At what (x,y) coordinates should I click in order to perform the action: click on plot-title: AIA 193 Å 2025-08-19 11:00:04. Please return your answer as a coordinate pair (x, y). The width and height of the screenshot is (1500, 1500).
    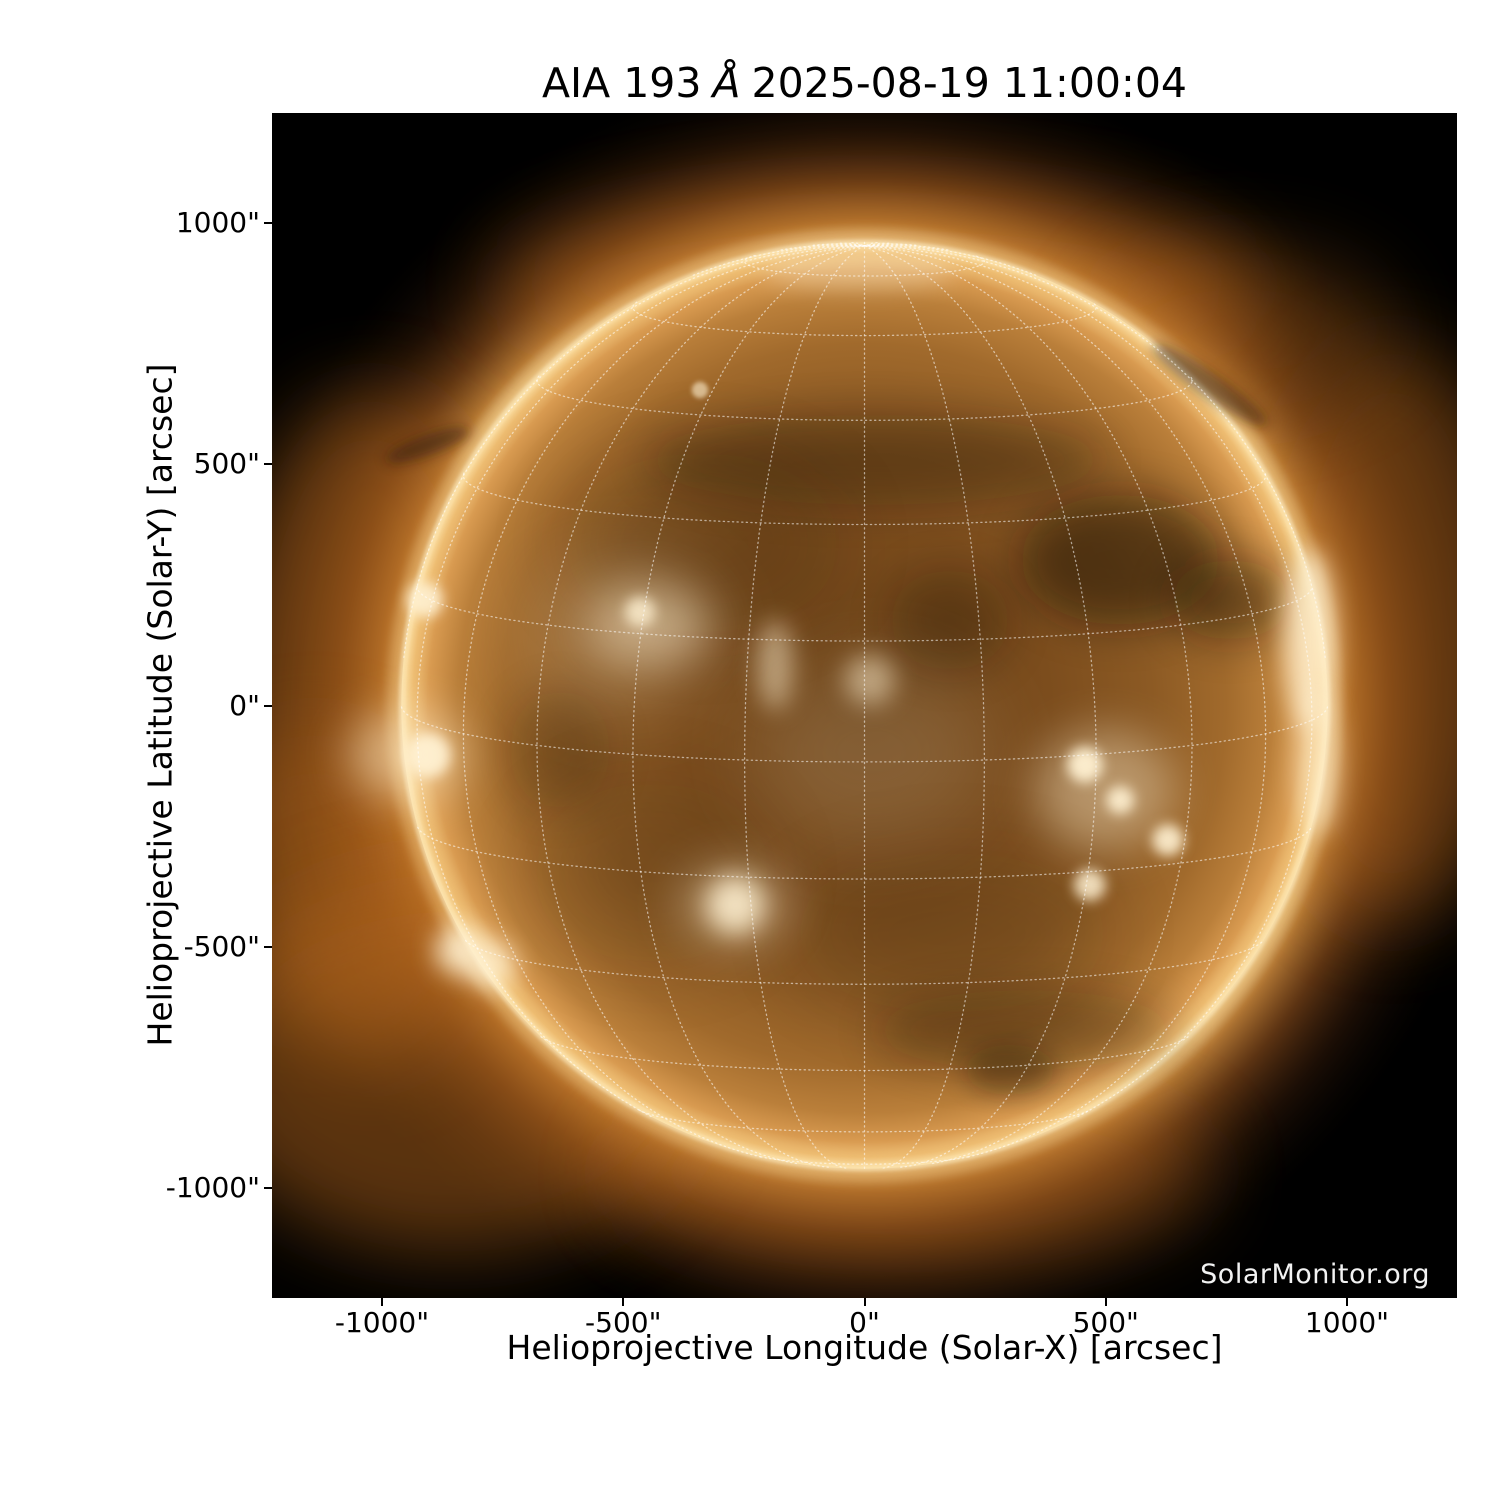
    Looking at the image, I should click on (864, 83).